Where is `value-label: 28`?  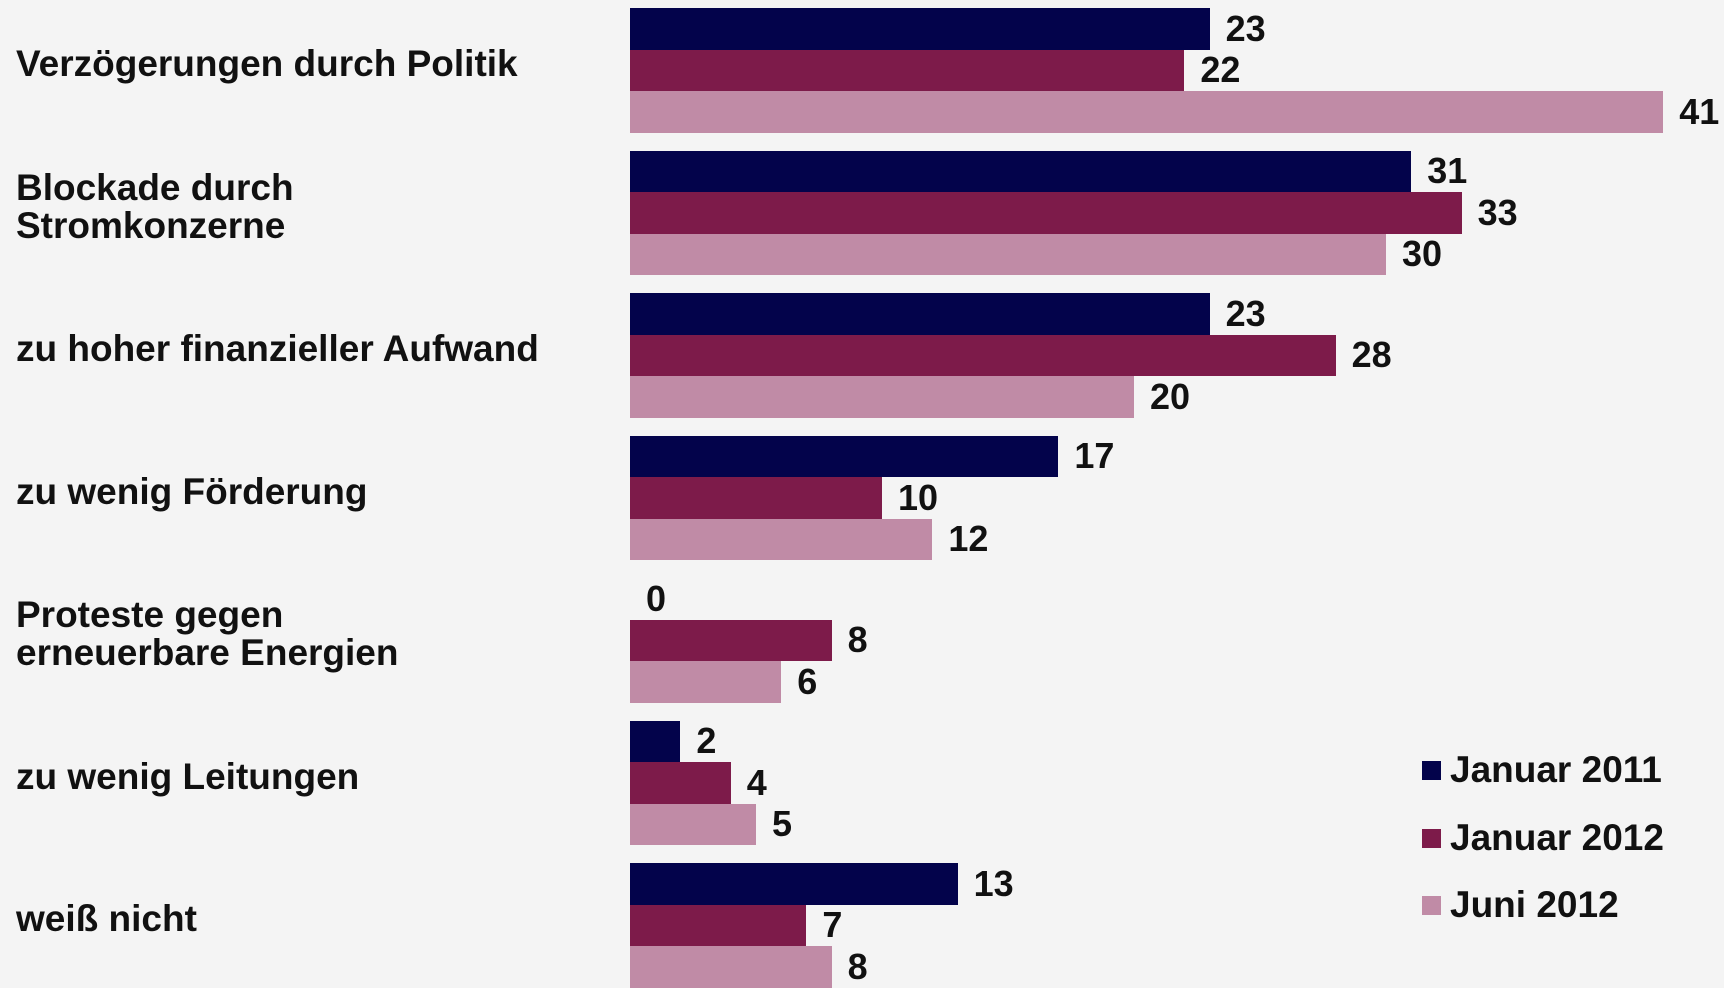 value-label: 28 is located at coordinates (1371, 355).